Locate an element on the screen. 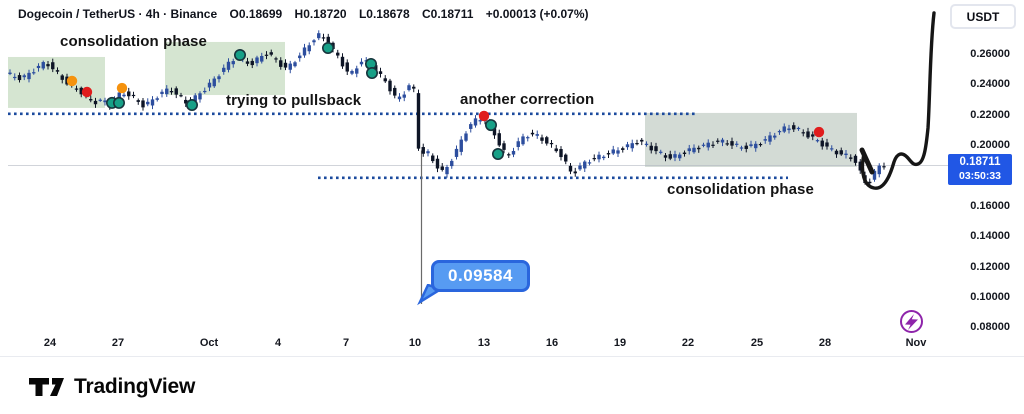 This screenshot has height=414, width=1024. price-axis-label: 0.08000 is located at coordinates (990, 327).